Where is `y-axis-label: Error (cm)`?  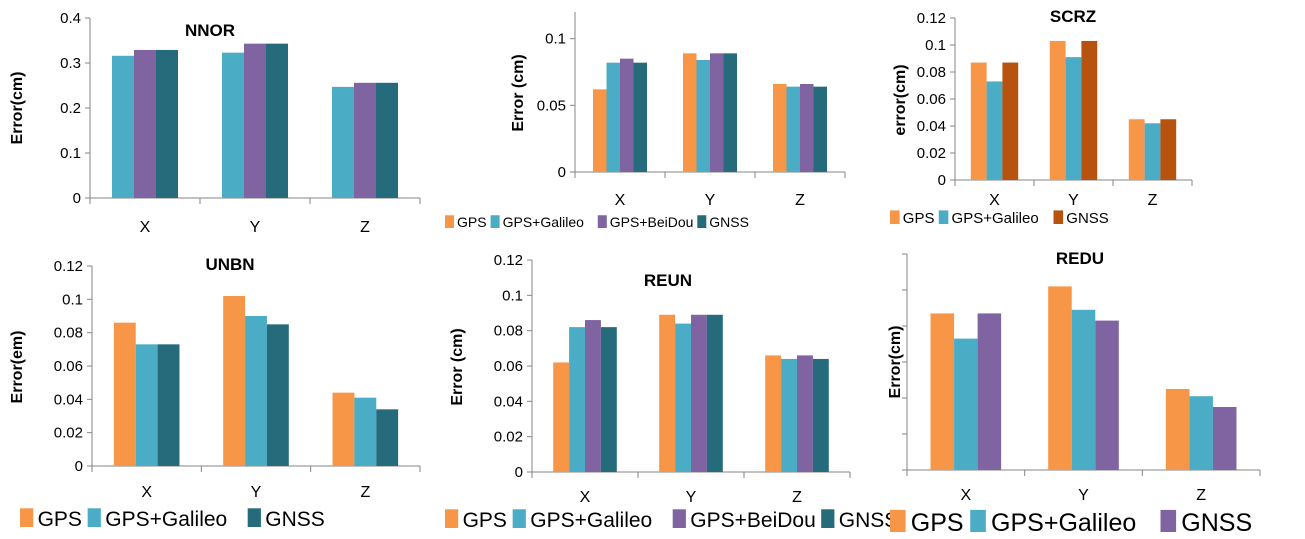
y-axis-label: Error (cm) is located at coordinates (518, 92).